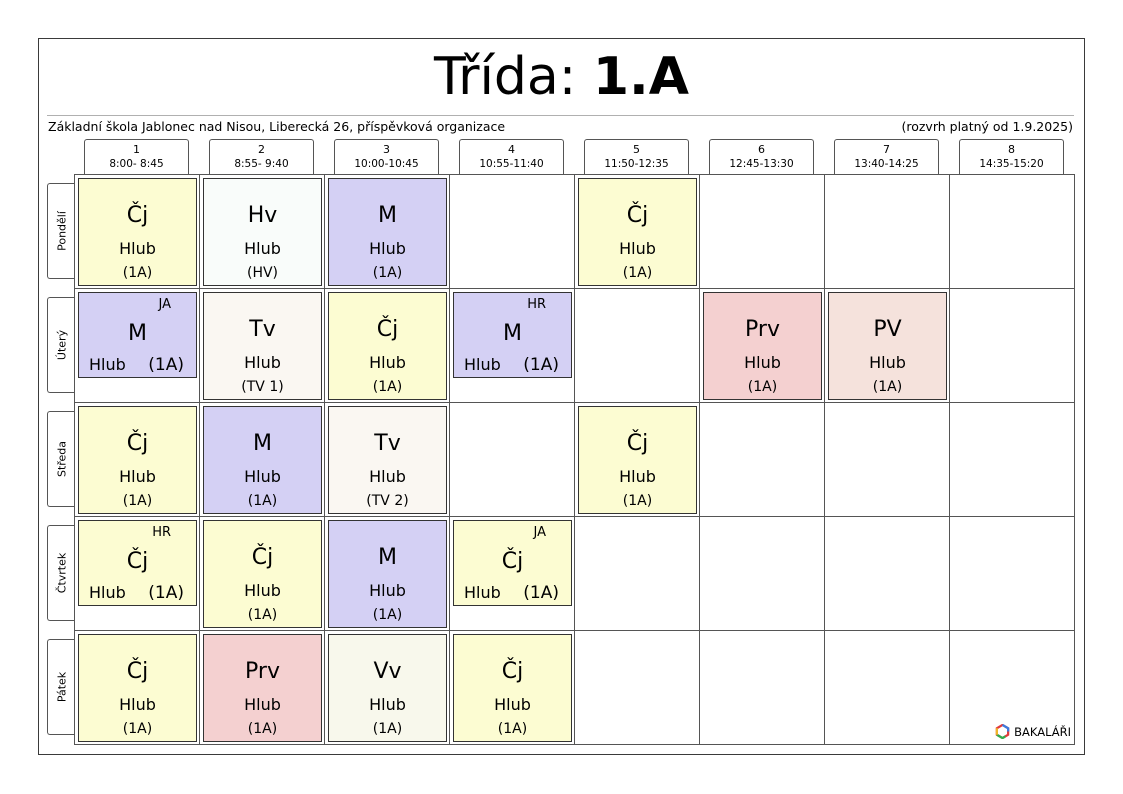 The image size is (1123, 794). I want to click on period-time: 8:55- 9:40, so click(261, 164).